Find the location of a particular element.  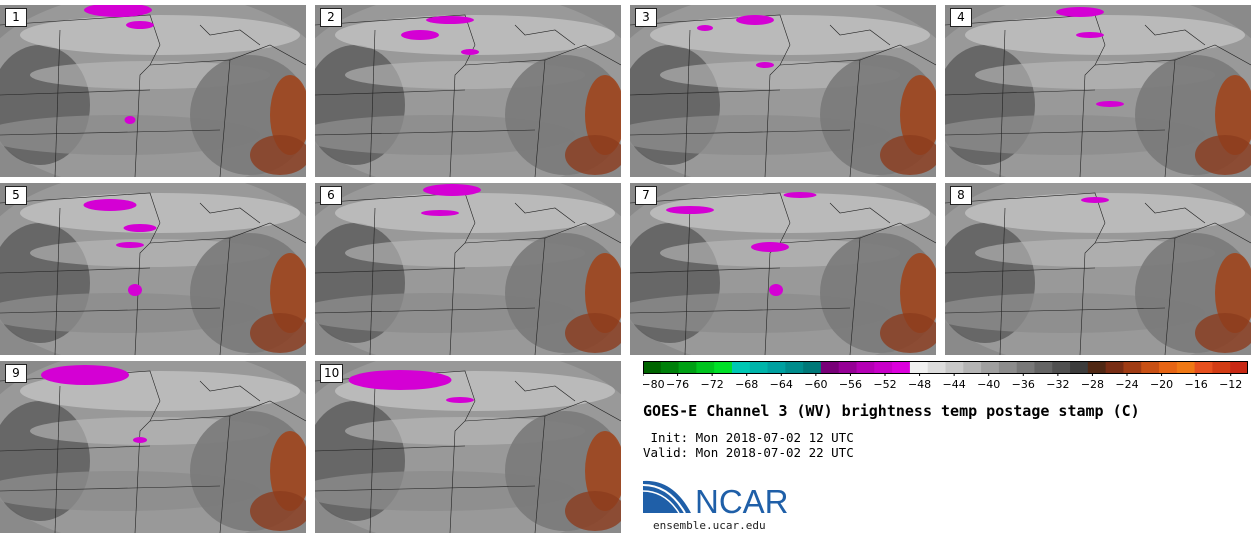

ncar-logo: NCAR is located at coordinates (716, 500).